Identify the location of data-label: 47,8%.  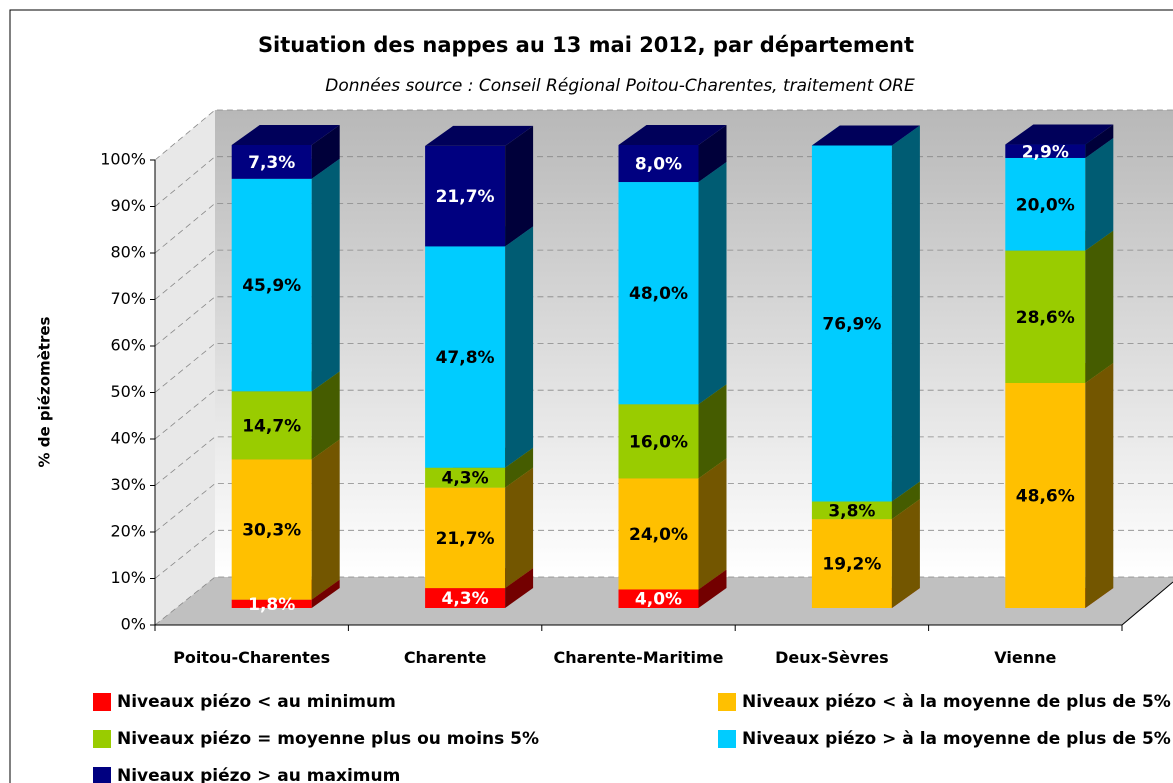
(465, 358).